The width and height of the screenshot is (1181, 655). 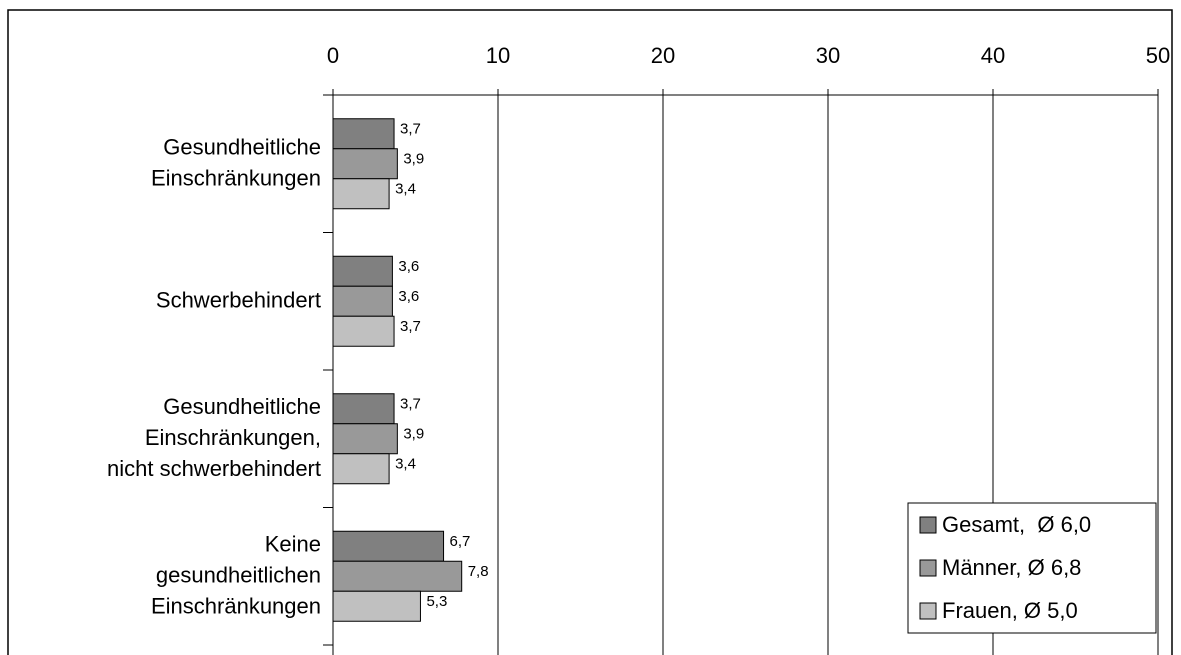 I want to click on legend-label: Männer, Ø 6,8, so click(x=1011, y=567).